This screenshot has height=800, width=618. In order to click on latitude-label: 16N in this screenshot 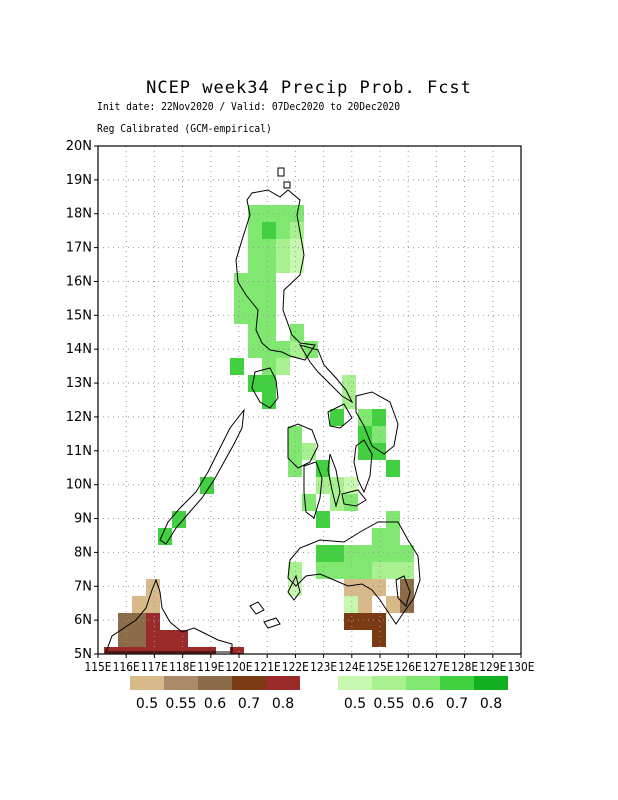, I will do `click(79, 281)`.